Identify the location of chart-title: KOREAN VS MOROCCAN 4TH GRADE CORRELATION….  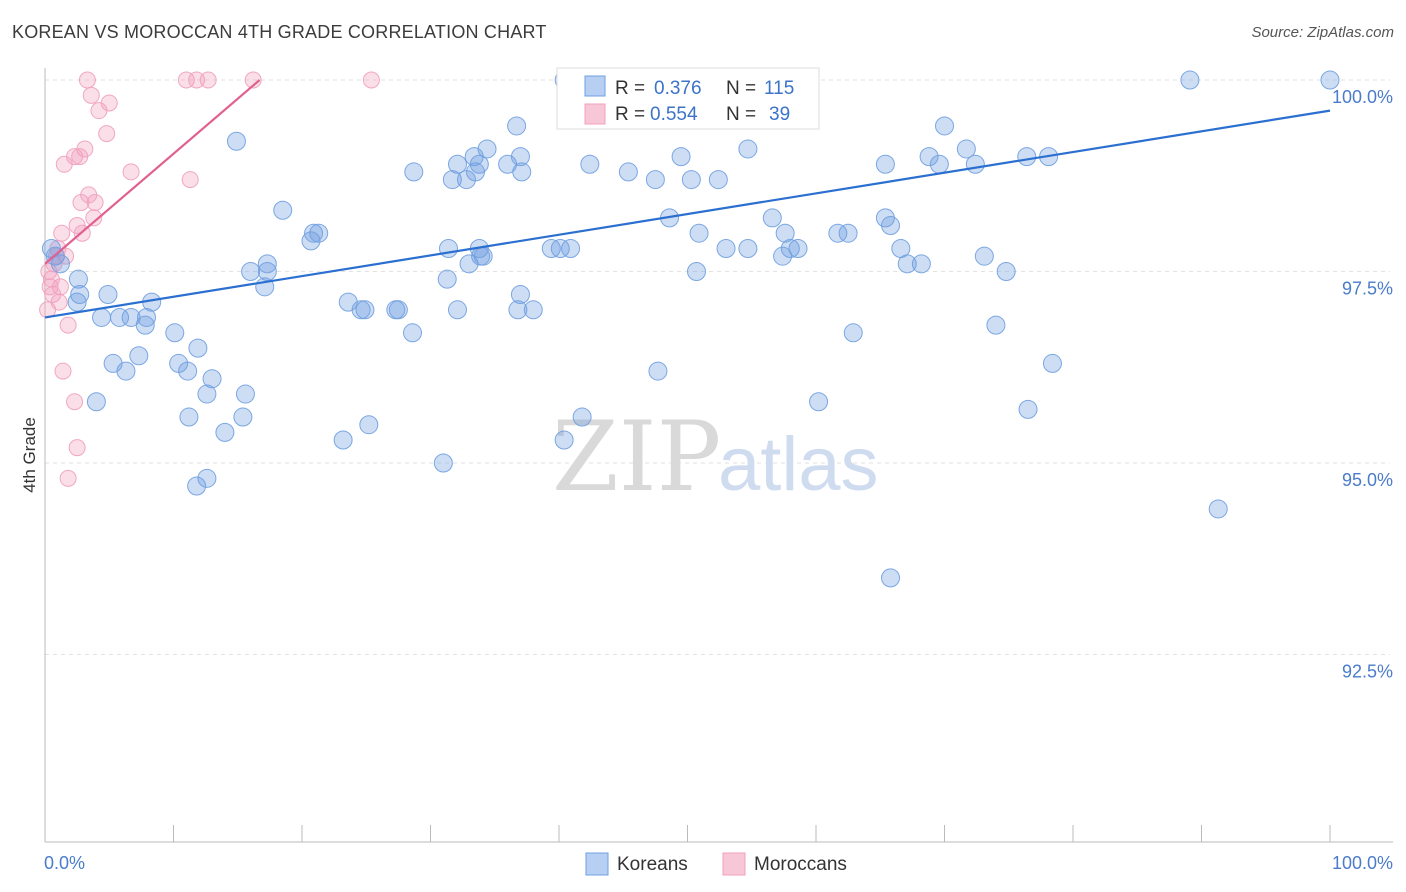
(279, 32).